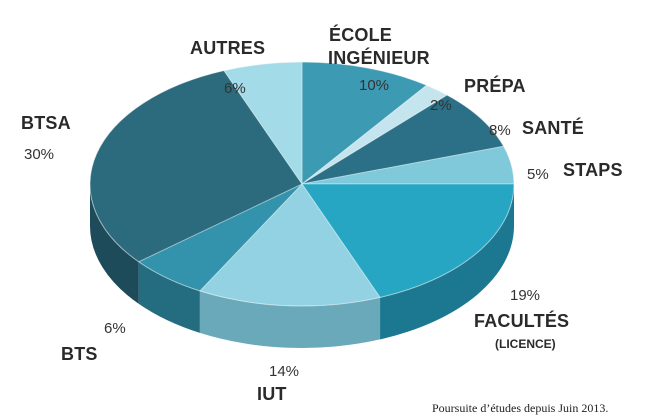 The image size is (655, 420). Describe the element at coordinates (46, 123) in the screenshot. I see `label-btsa: BTSA` at that location.